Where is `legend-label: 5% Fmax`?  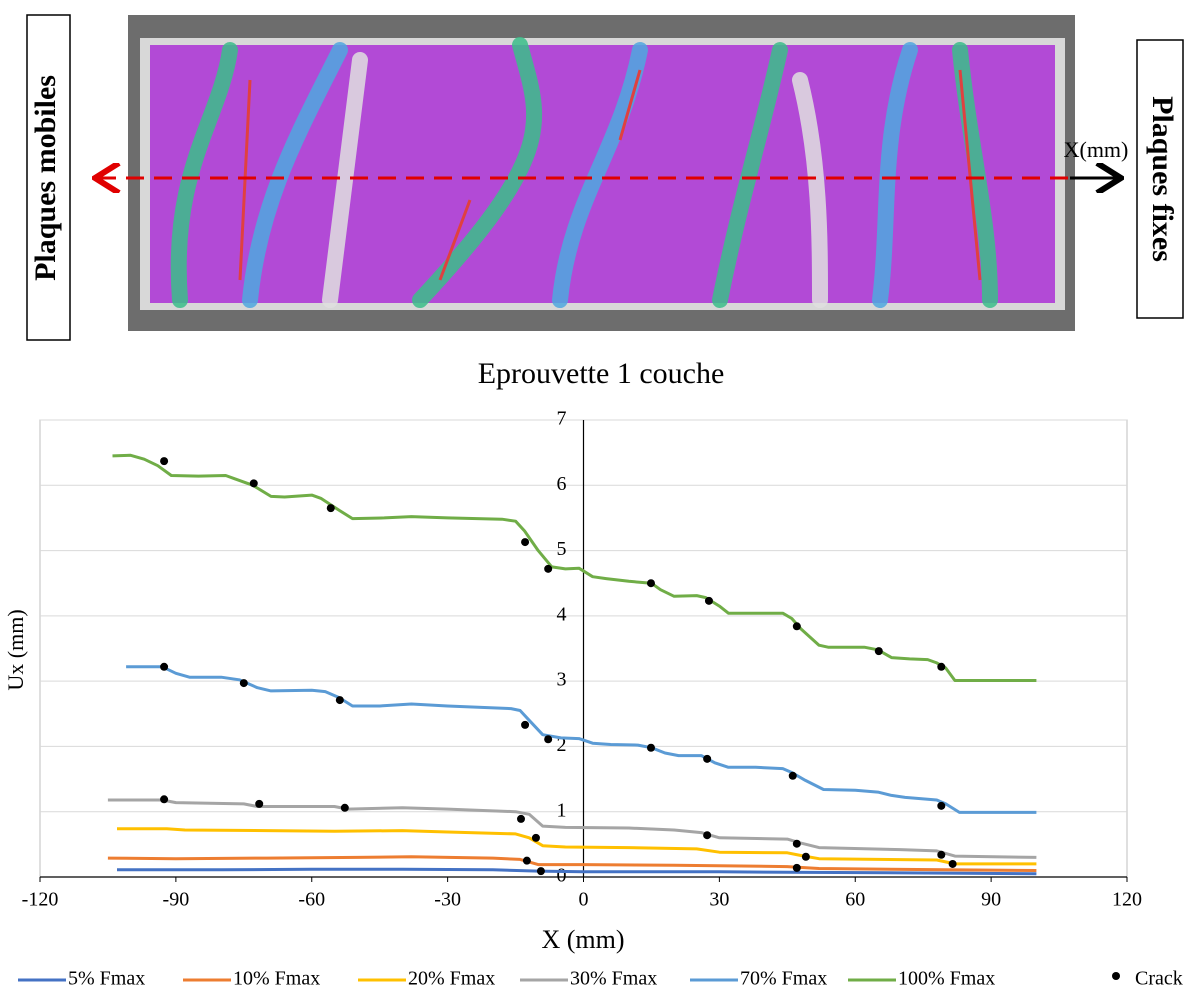
legend-label: 5% Fmax is located at coordinates (106, 979).